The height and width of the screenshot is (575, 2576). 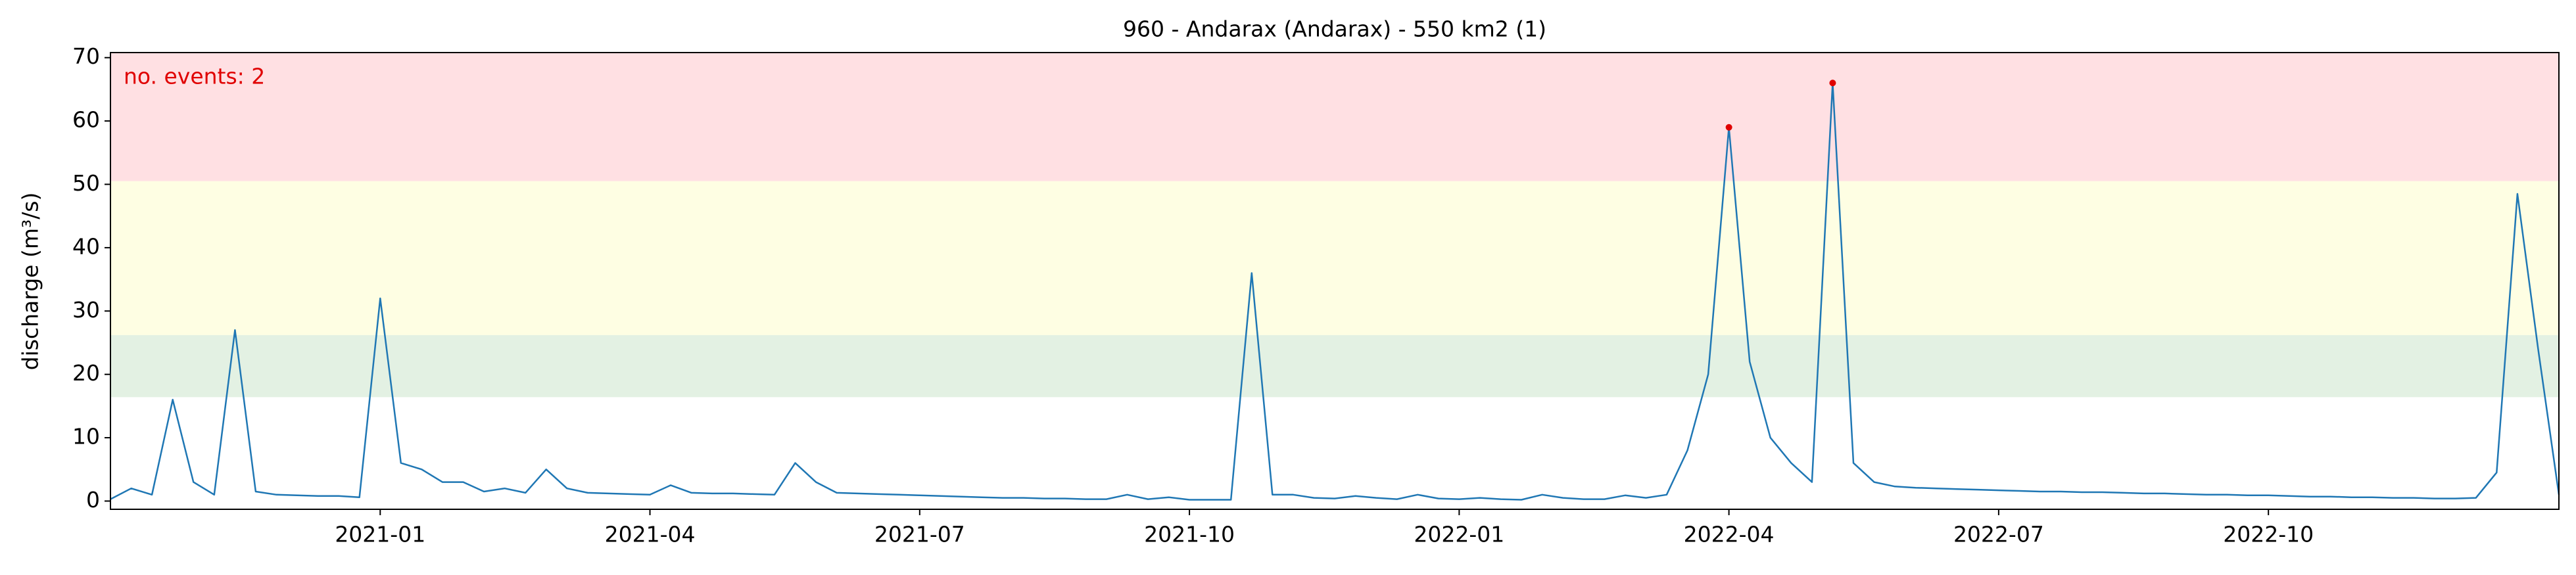 I want to click on y-tick-label: 40, so click(x=86, y=246).